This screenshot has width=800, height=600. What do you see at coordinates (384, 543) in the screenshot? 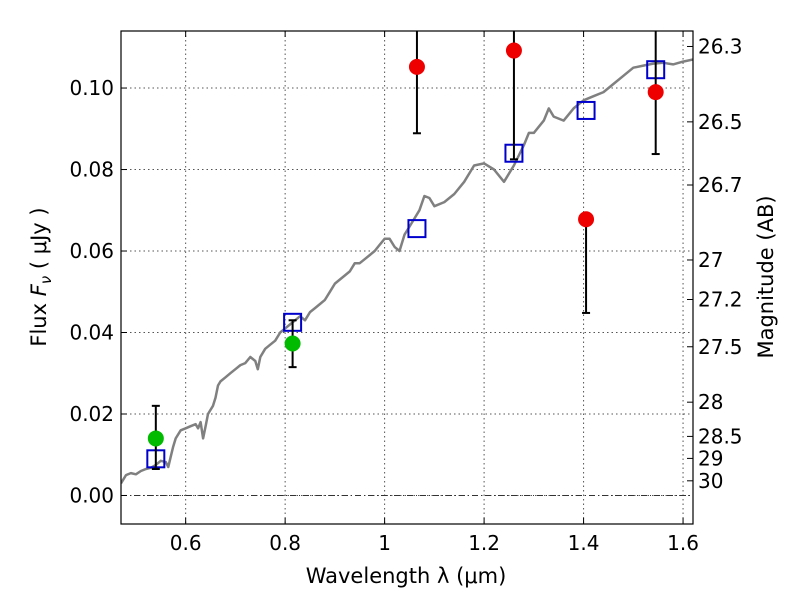
I see `x-tick-label: 1` at bounding box center [384, 543].